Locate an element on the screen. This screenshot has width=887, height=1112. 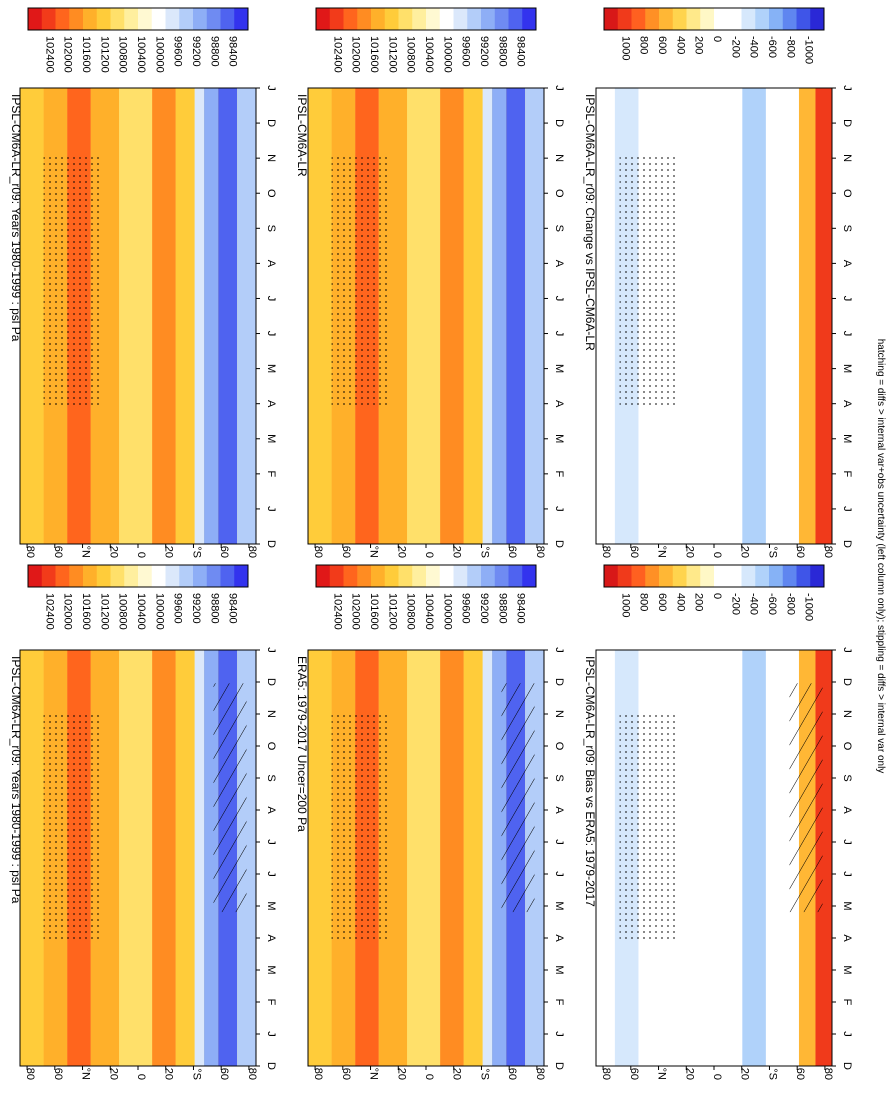
colorbar-label: 98400 is located at coordinates (521, 608).